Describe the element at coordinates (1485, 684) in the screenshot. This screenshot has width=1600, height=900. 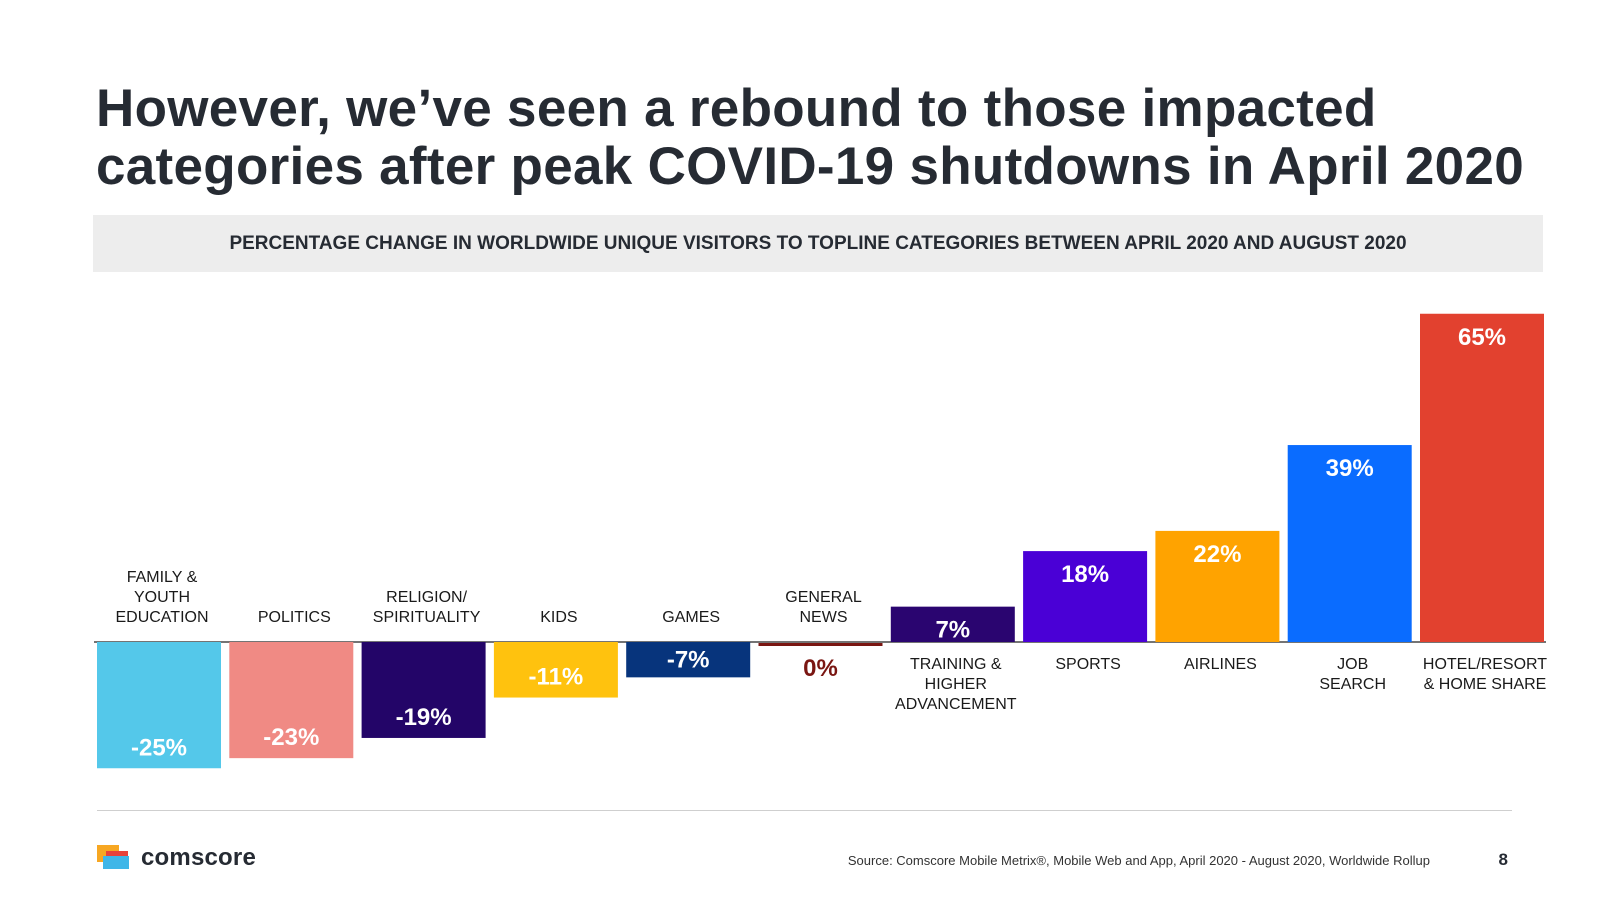
I see `category-label-line: & HOME SHARE` at that location.